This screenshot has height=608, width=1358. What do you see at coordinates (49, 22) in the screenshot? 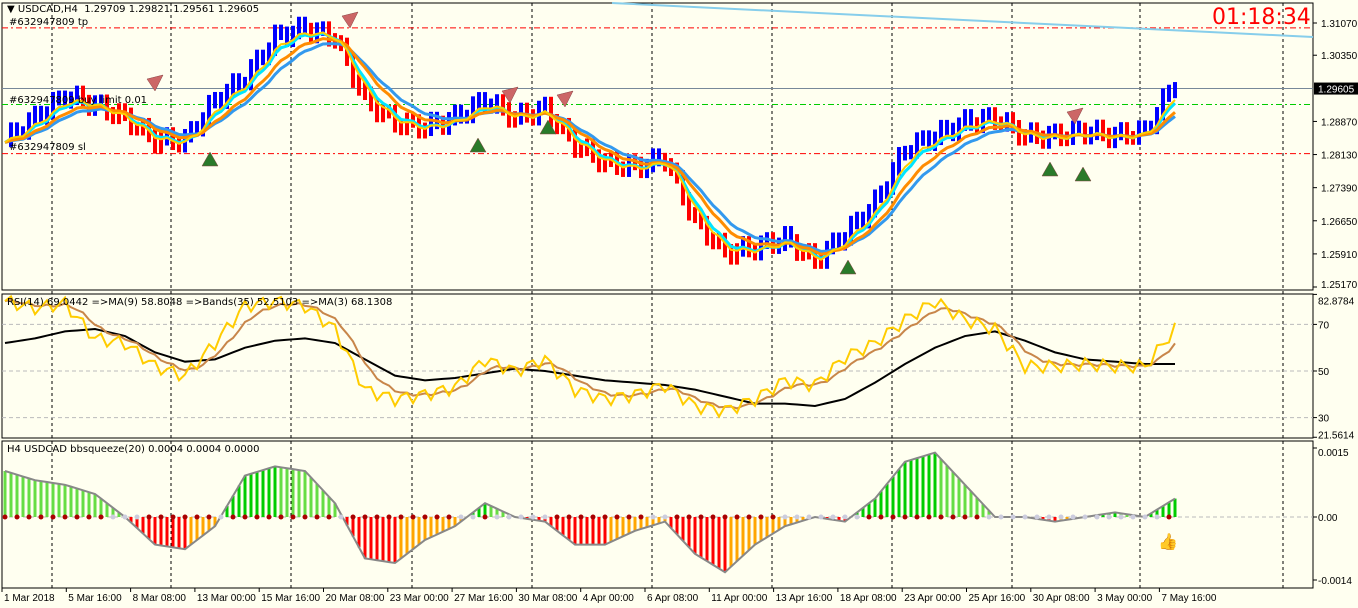
I see `tp-label: #632947809 tp` at bounding box center [49, 22].